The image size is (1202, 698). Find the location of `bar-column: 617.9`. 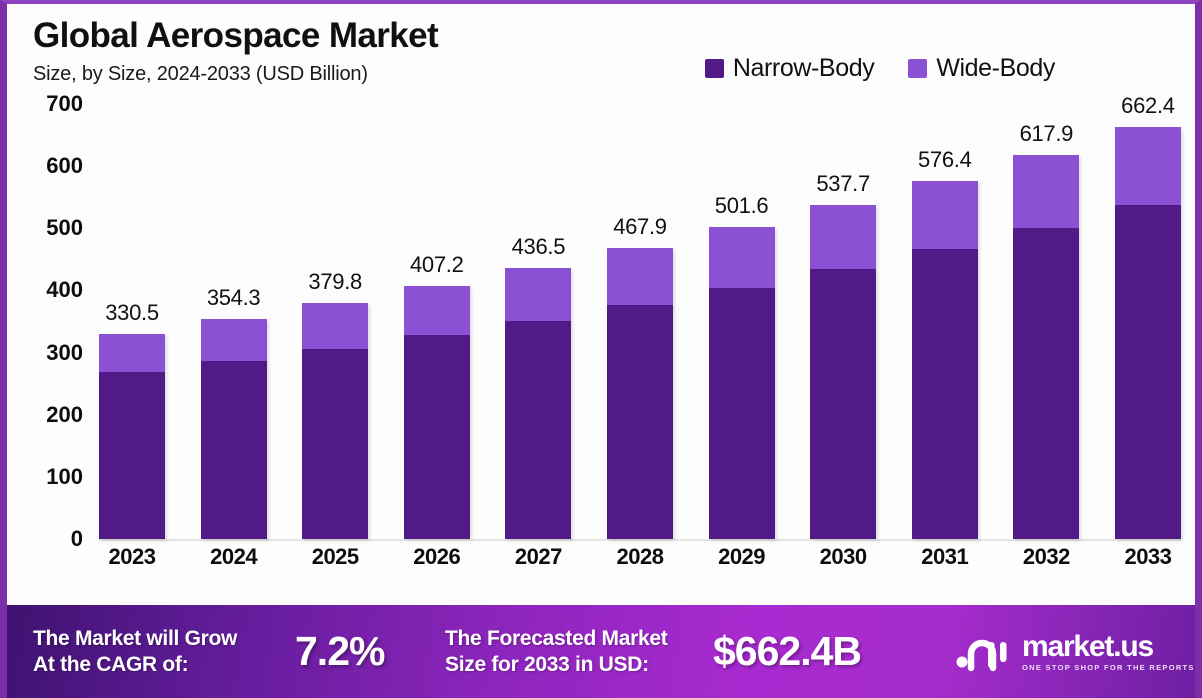

bar-column: 617.9 is located at coordinates (1046, 321).